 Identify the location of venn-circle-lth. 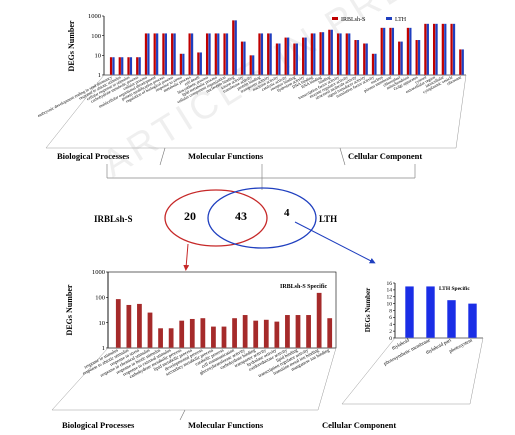
(262, 218).